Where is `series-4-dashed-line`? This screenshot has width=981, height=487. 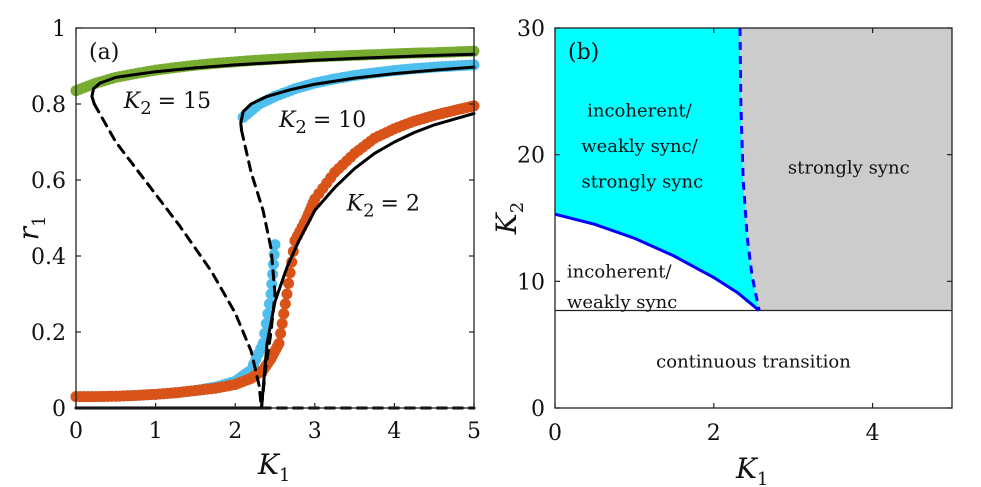 series-4-dashed-line is located at coordinates (177, 256).